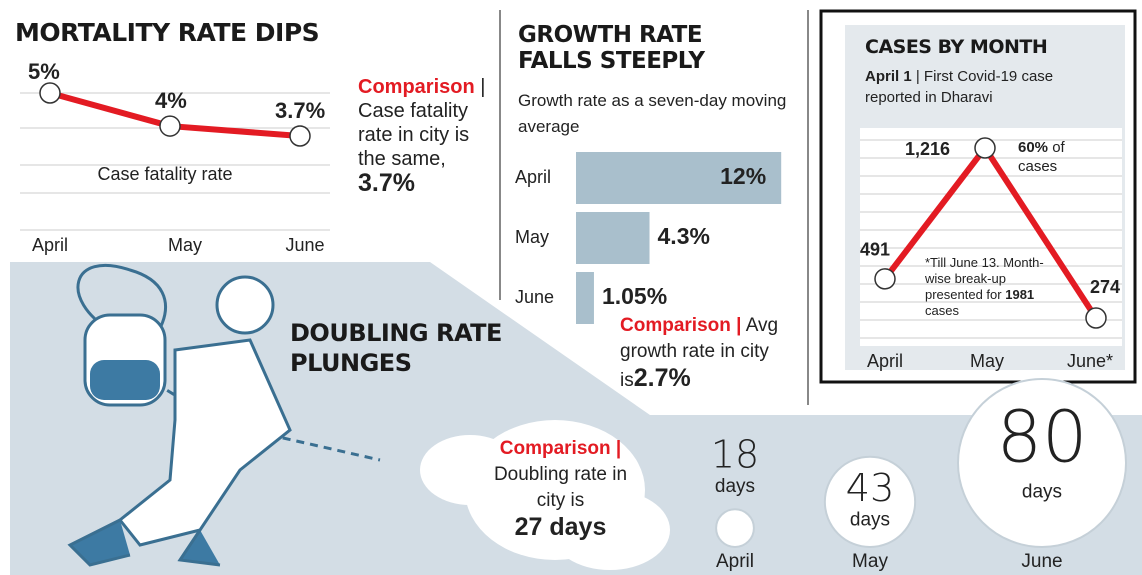 The width and height of the screenshot is (1142, 575). I want to click on illustration, so click(224, 415).